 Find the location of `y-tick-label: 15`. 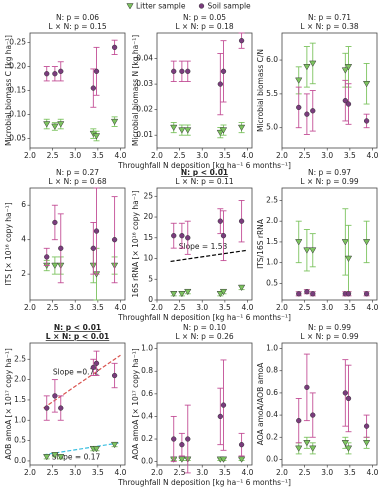

y-tick-label: 15 is located at coordinates (148, 237).